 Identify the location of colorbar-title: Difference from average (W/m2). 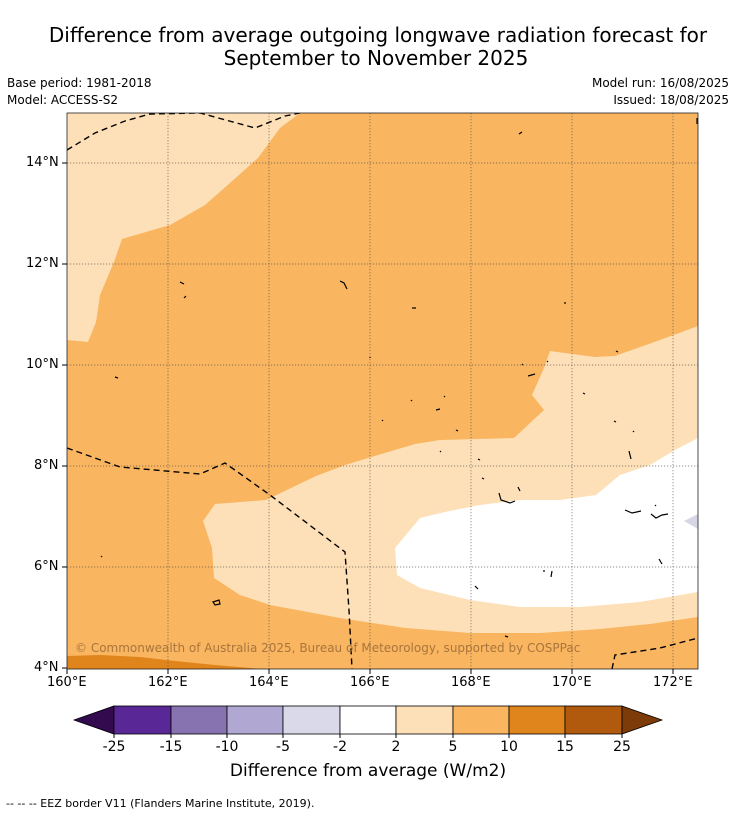
(368, 771).